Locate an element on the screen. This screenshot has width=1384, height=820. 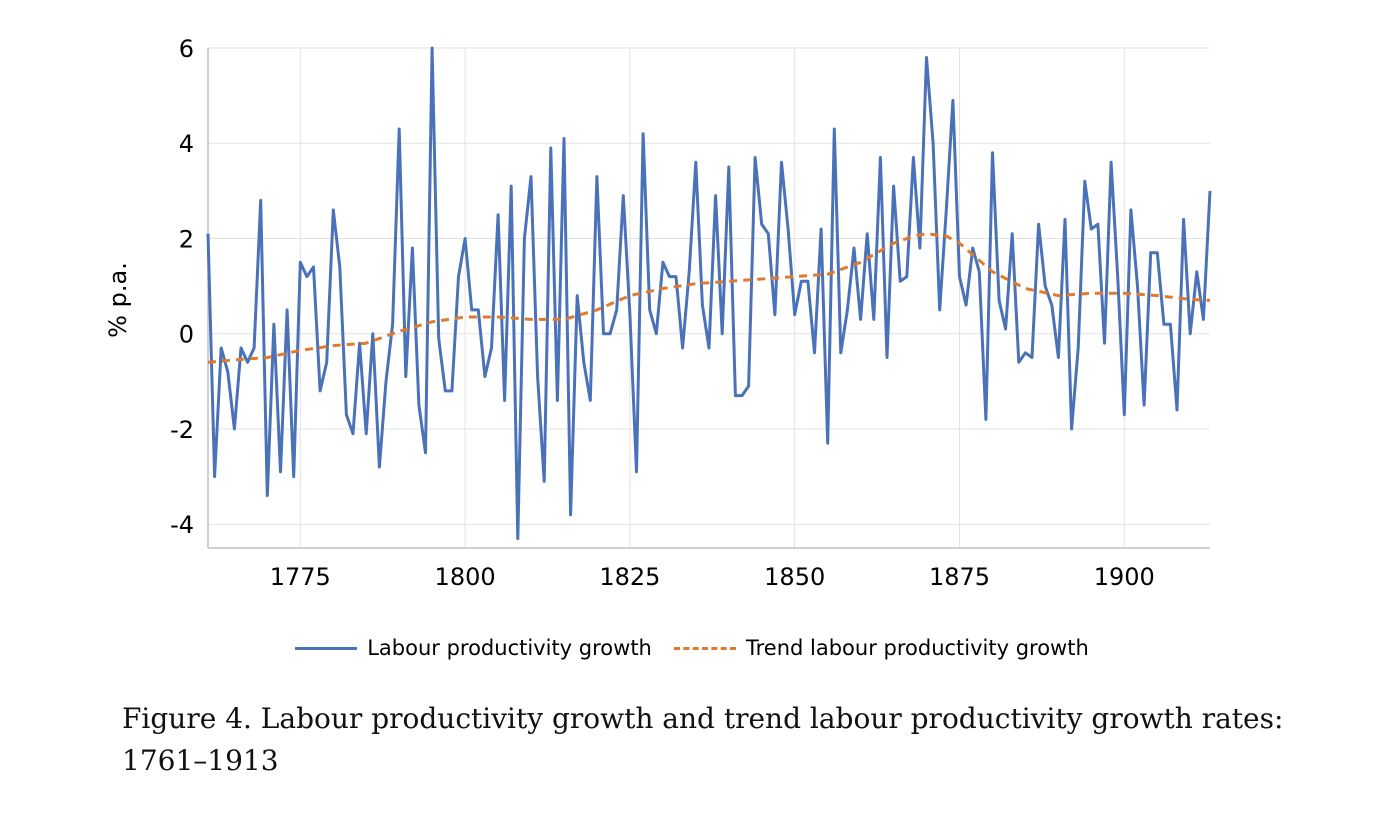
series-line-trend is located at coordinates (709, 298).